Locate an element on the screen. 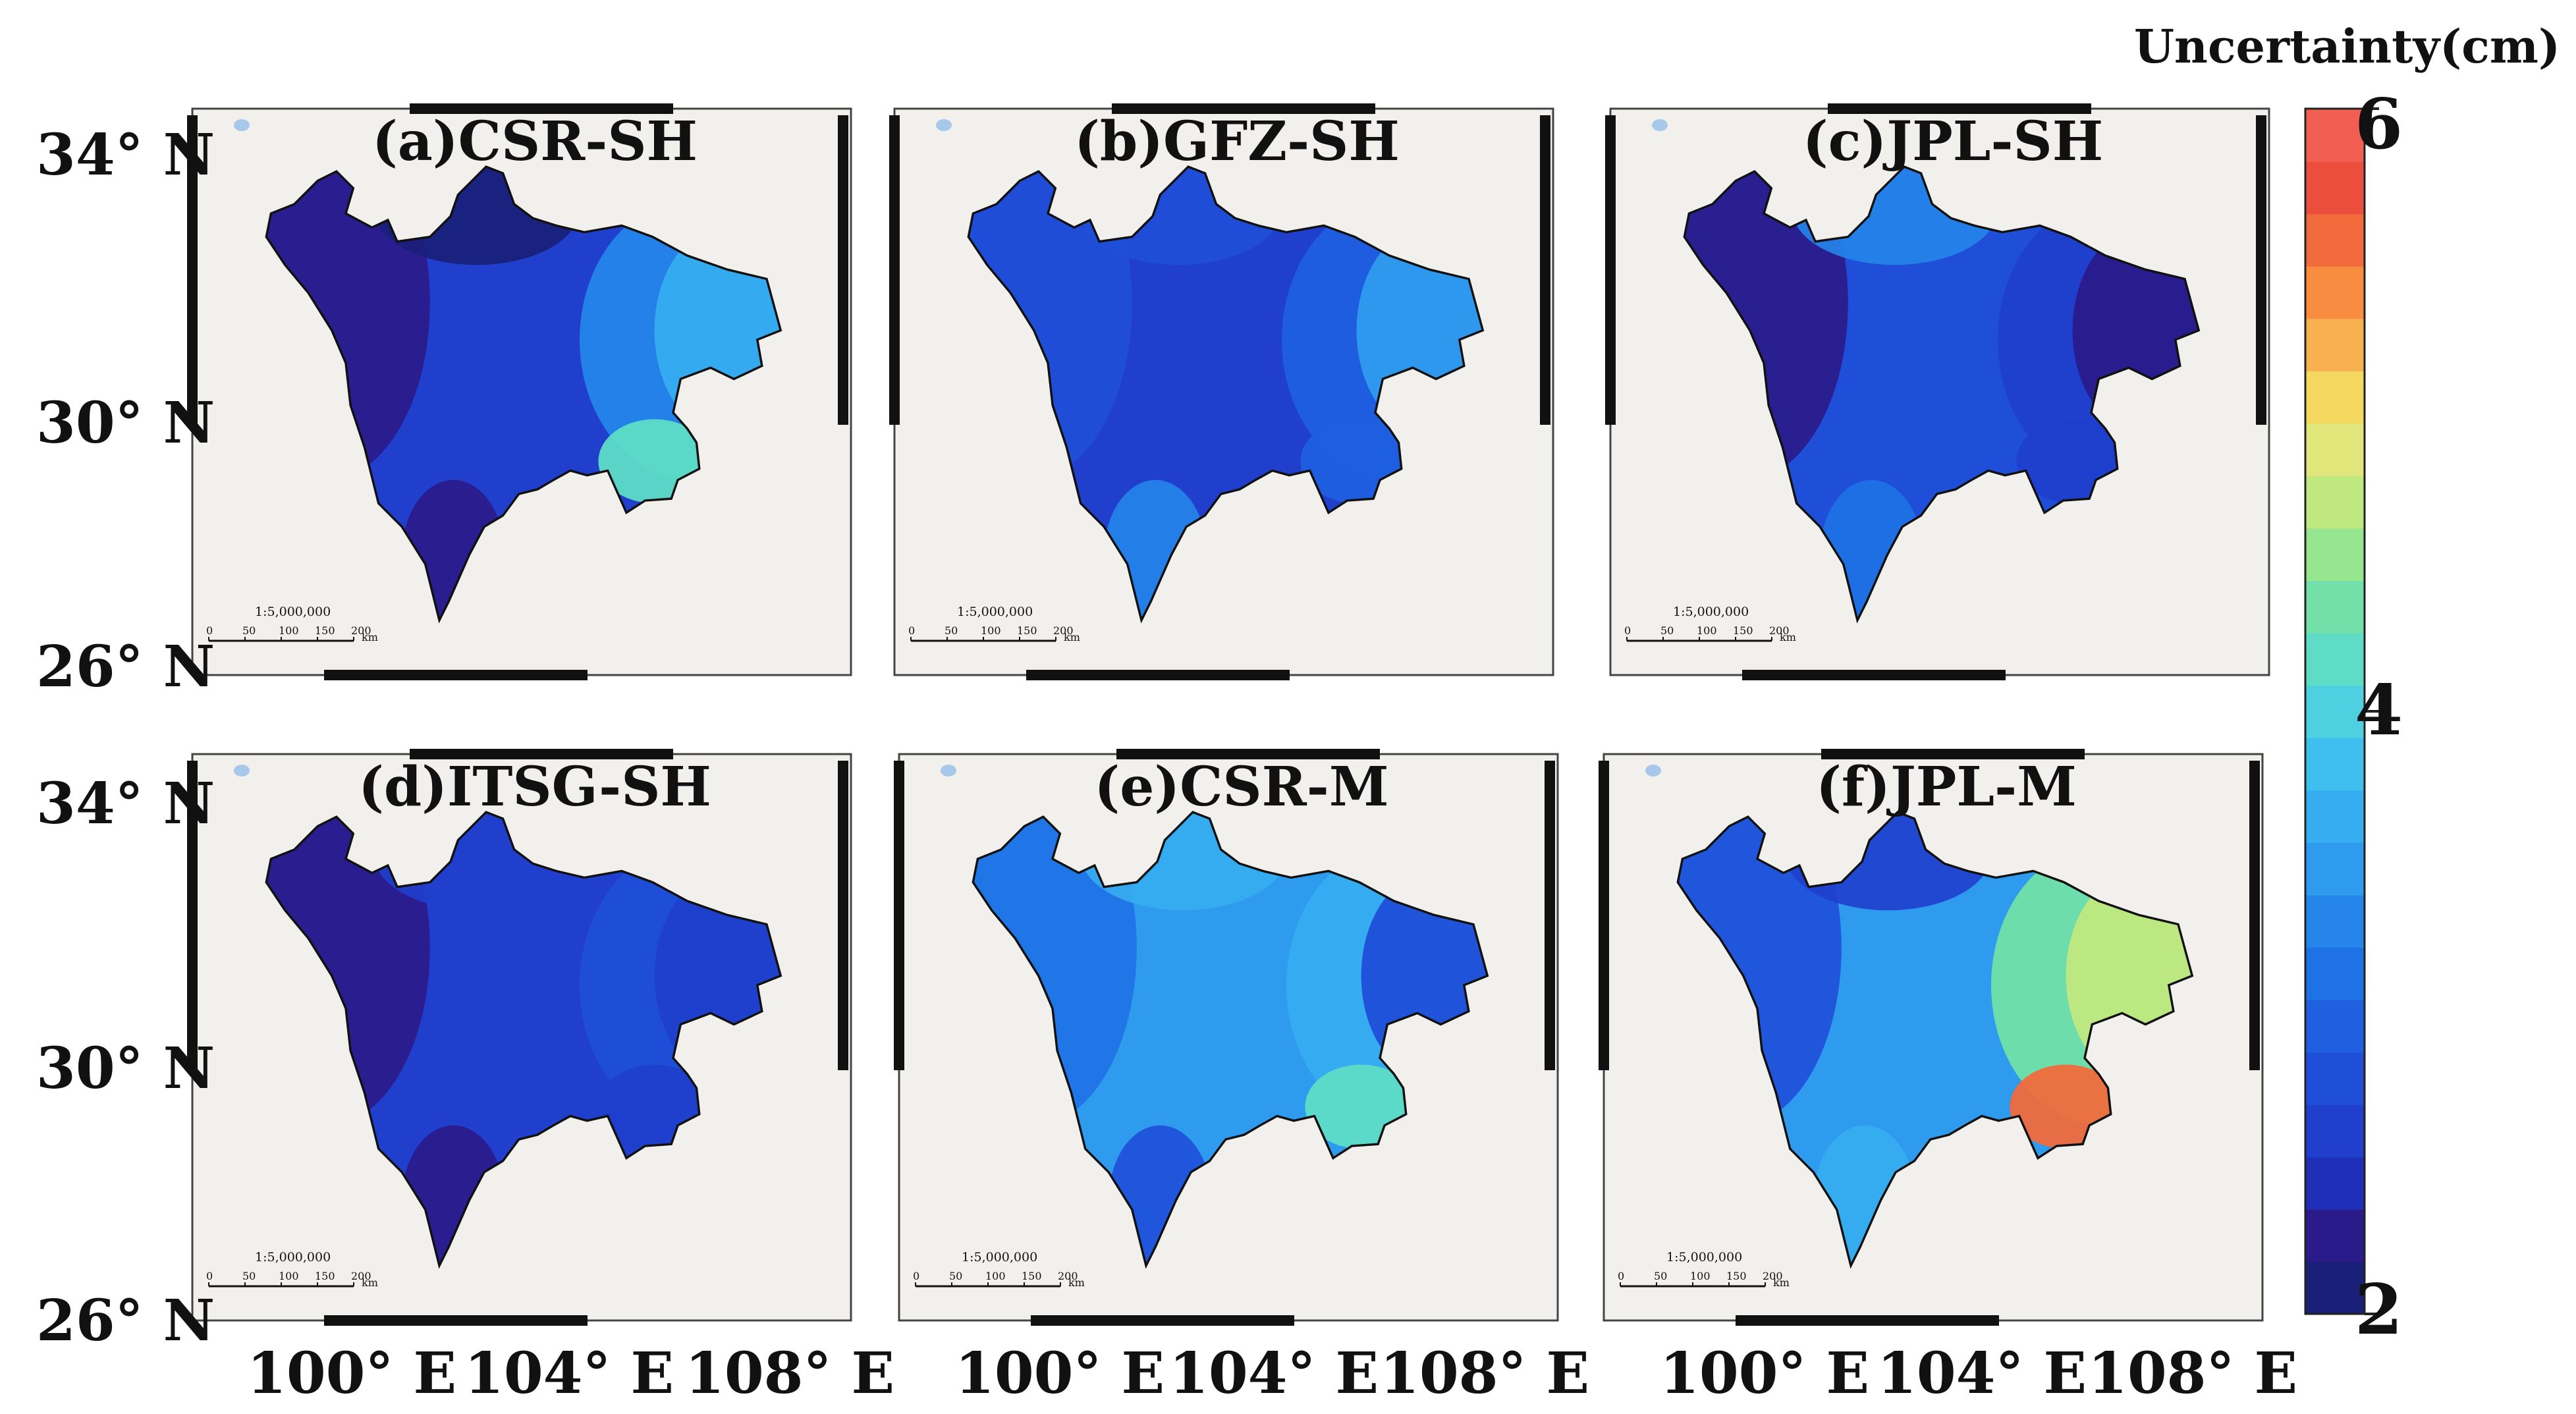 The width and height of the screenshot is (2576, 1414). colorbar-tick-6: 6 is located at coordinates (2379, 124).